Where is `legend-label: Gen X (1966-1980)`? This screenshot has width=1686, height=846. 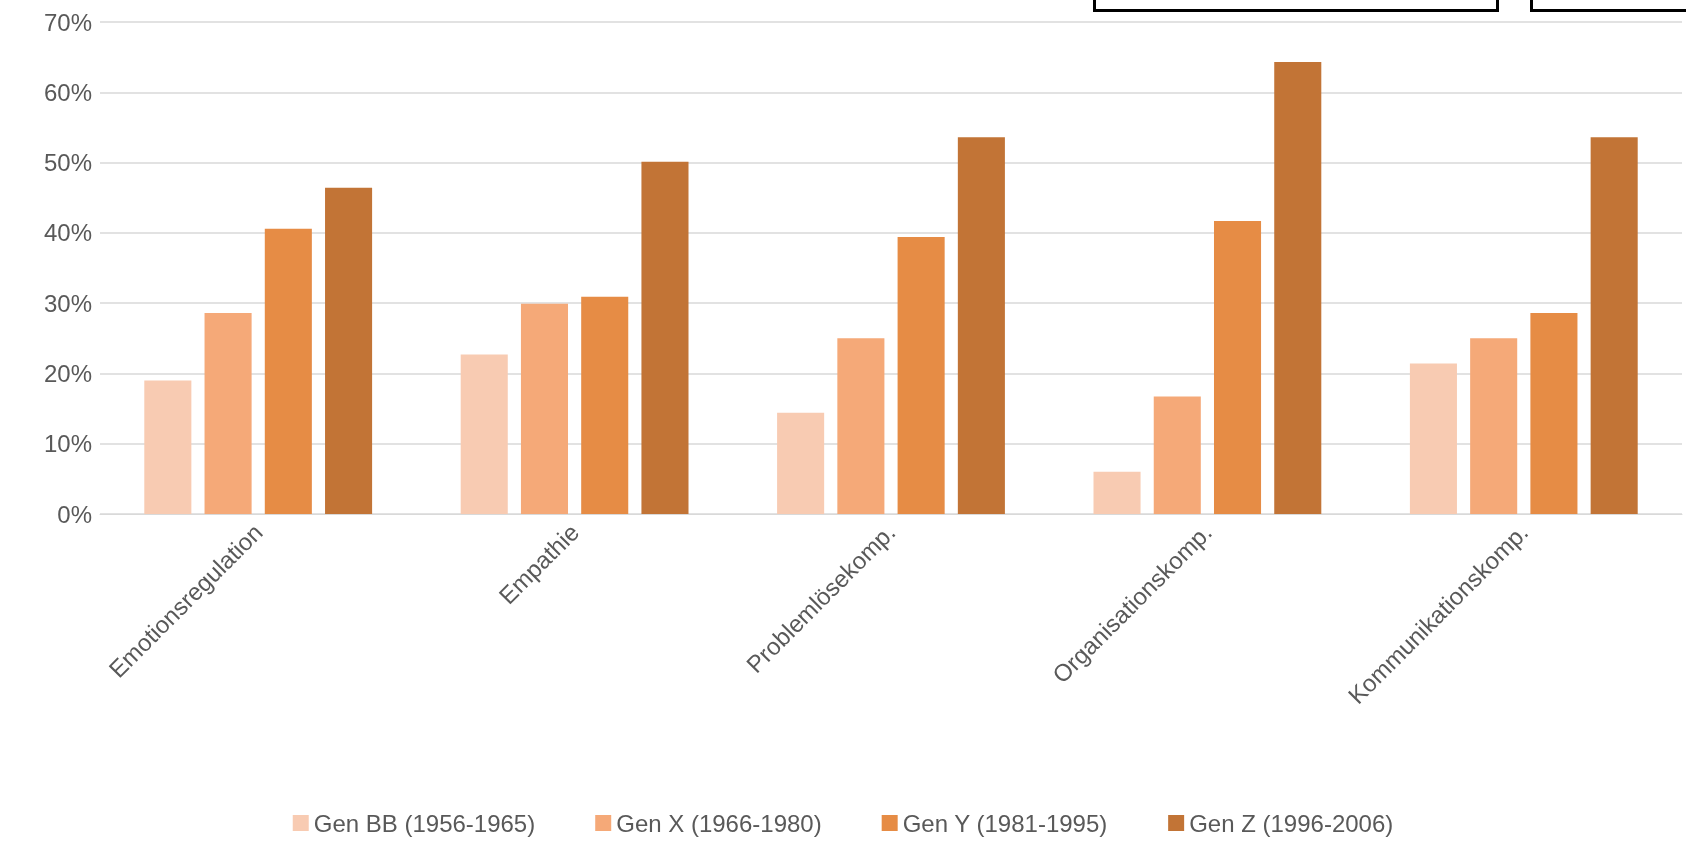
legend-label: Gen X (1966-1980) is located at coordinates (719, 823).